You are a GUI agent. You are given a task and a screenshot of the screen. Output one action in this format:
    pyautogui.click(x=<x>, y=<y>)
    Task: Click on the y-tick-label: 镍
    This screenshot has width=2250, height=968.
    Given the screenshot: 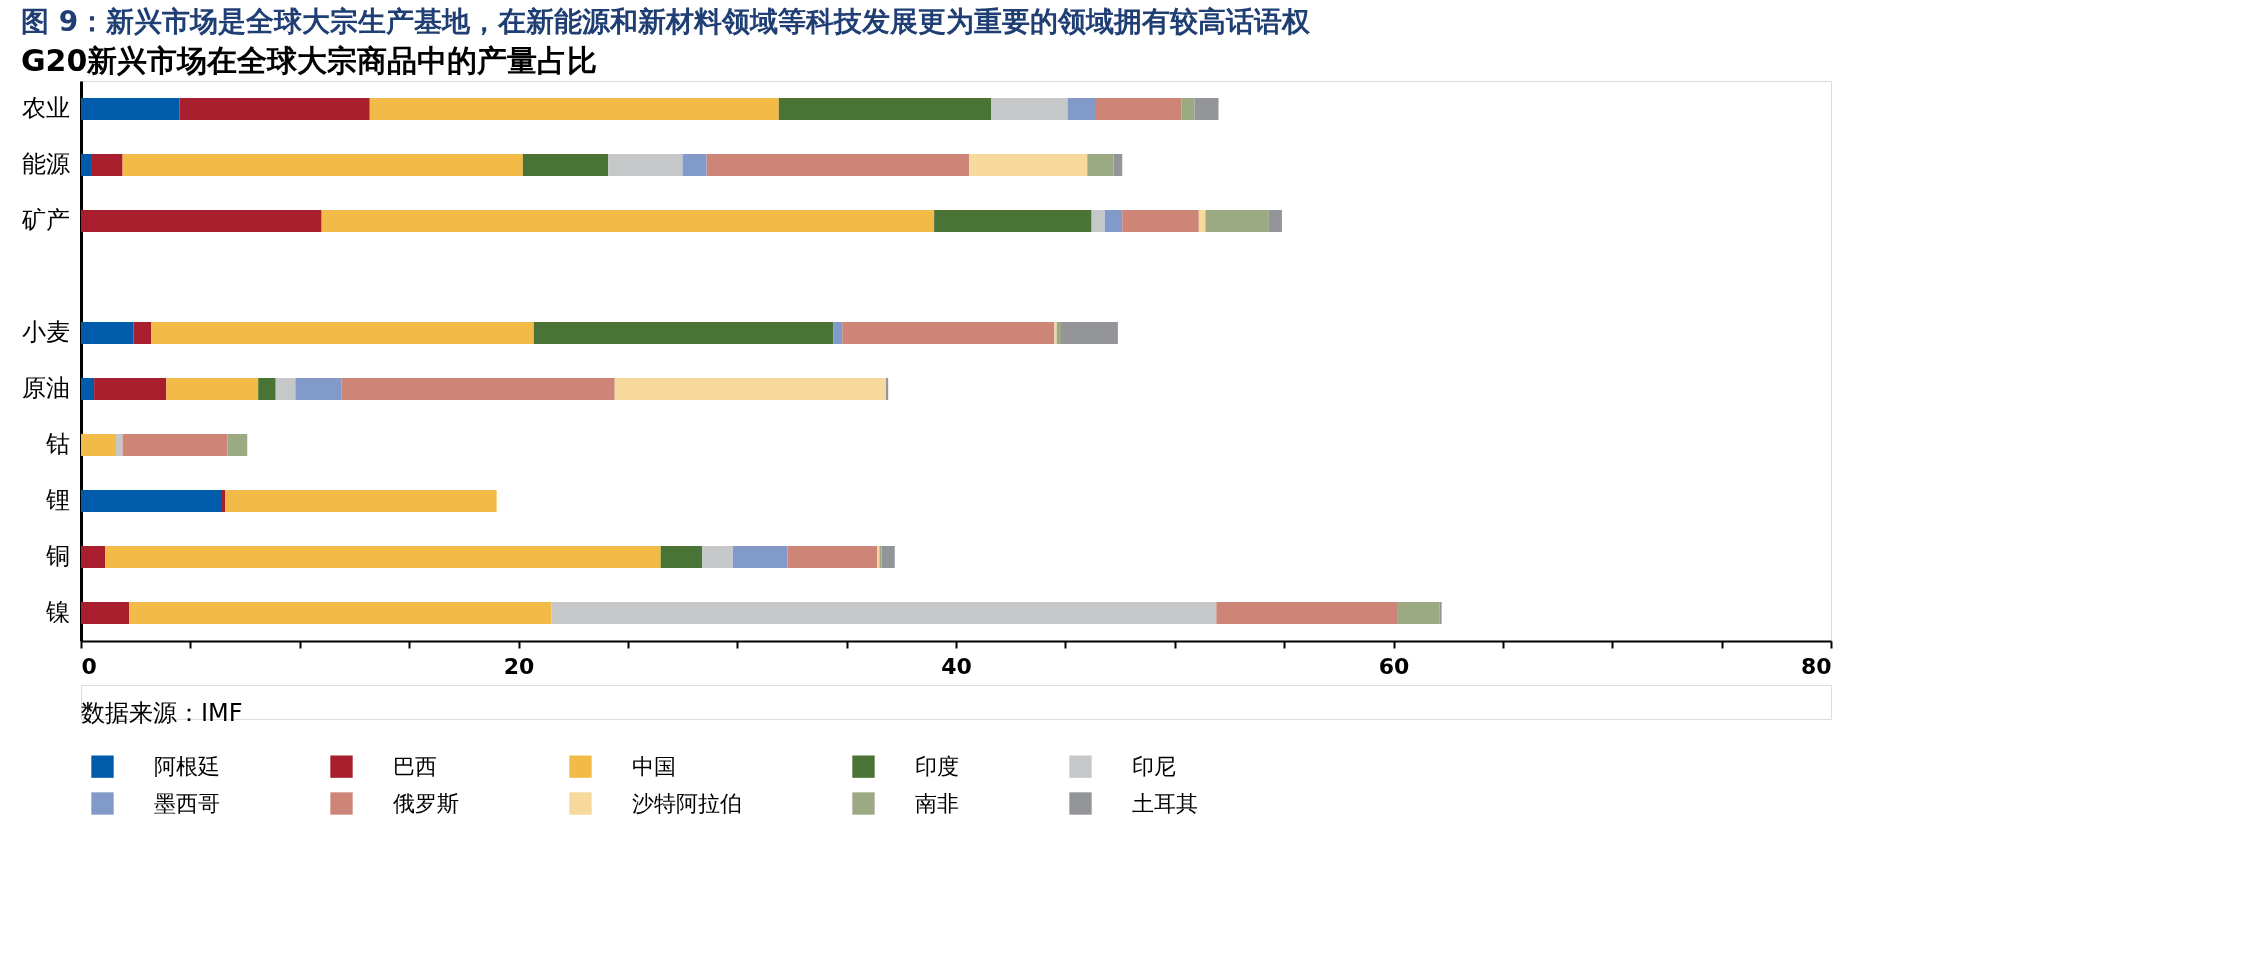 What is the action you would take?
    pyautogui.click(x=57, y=612)
    